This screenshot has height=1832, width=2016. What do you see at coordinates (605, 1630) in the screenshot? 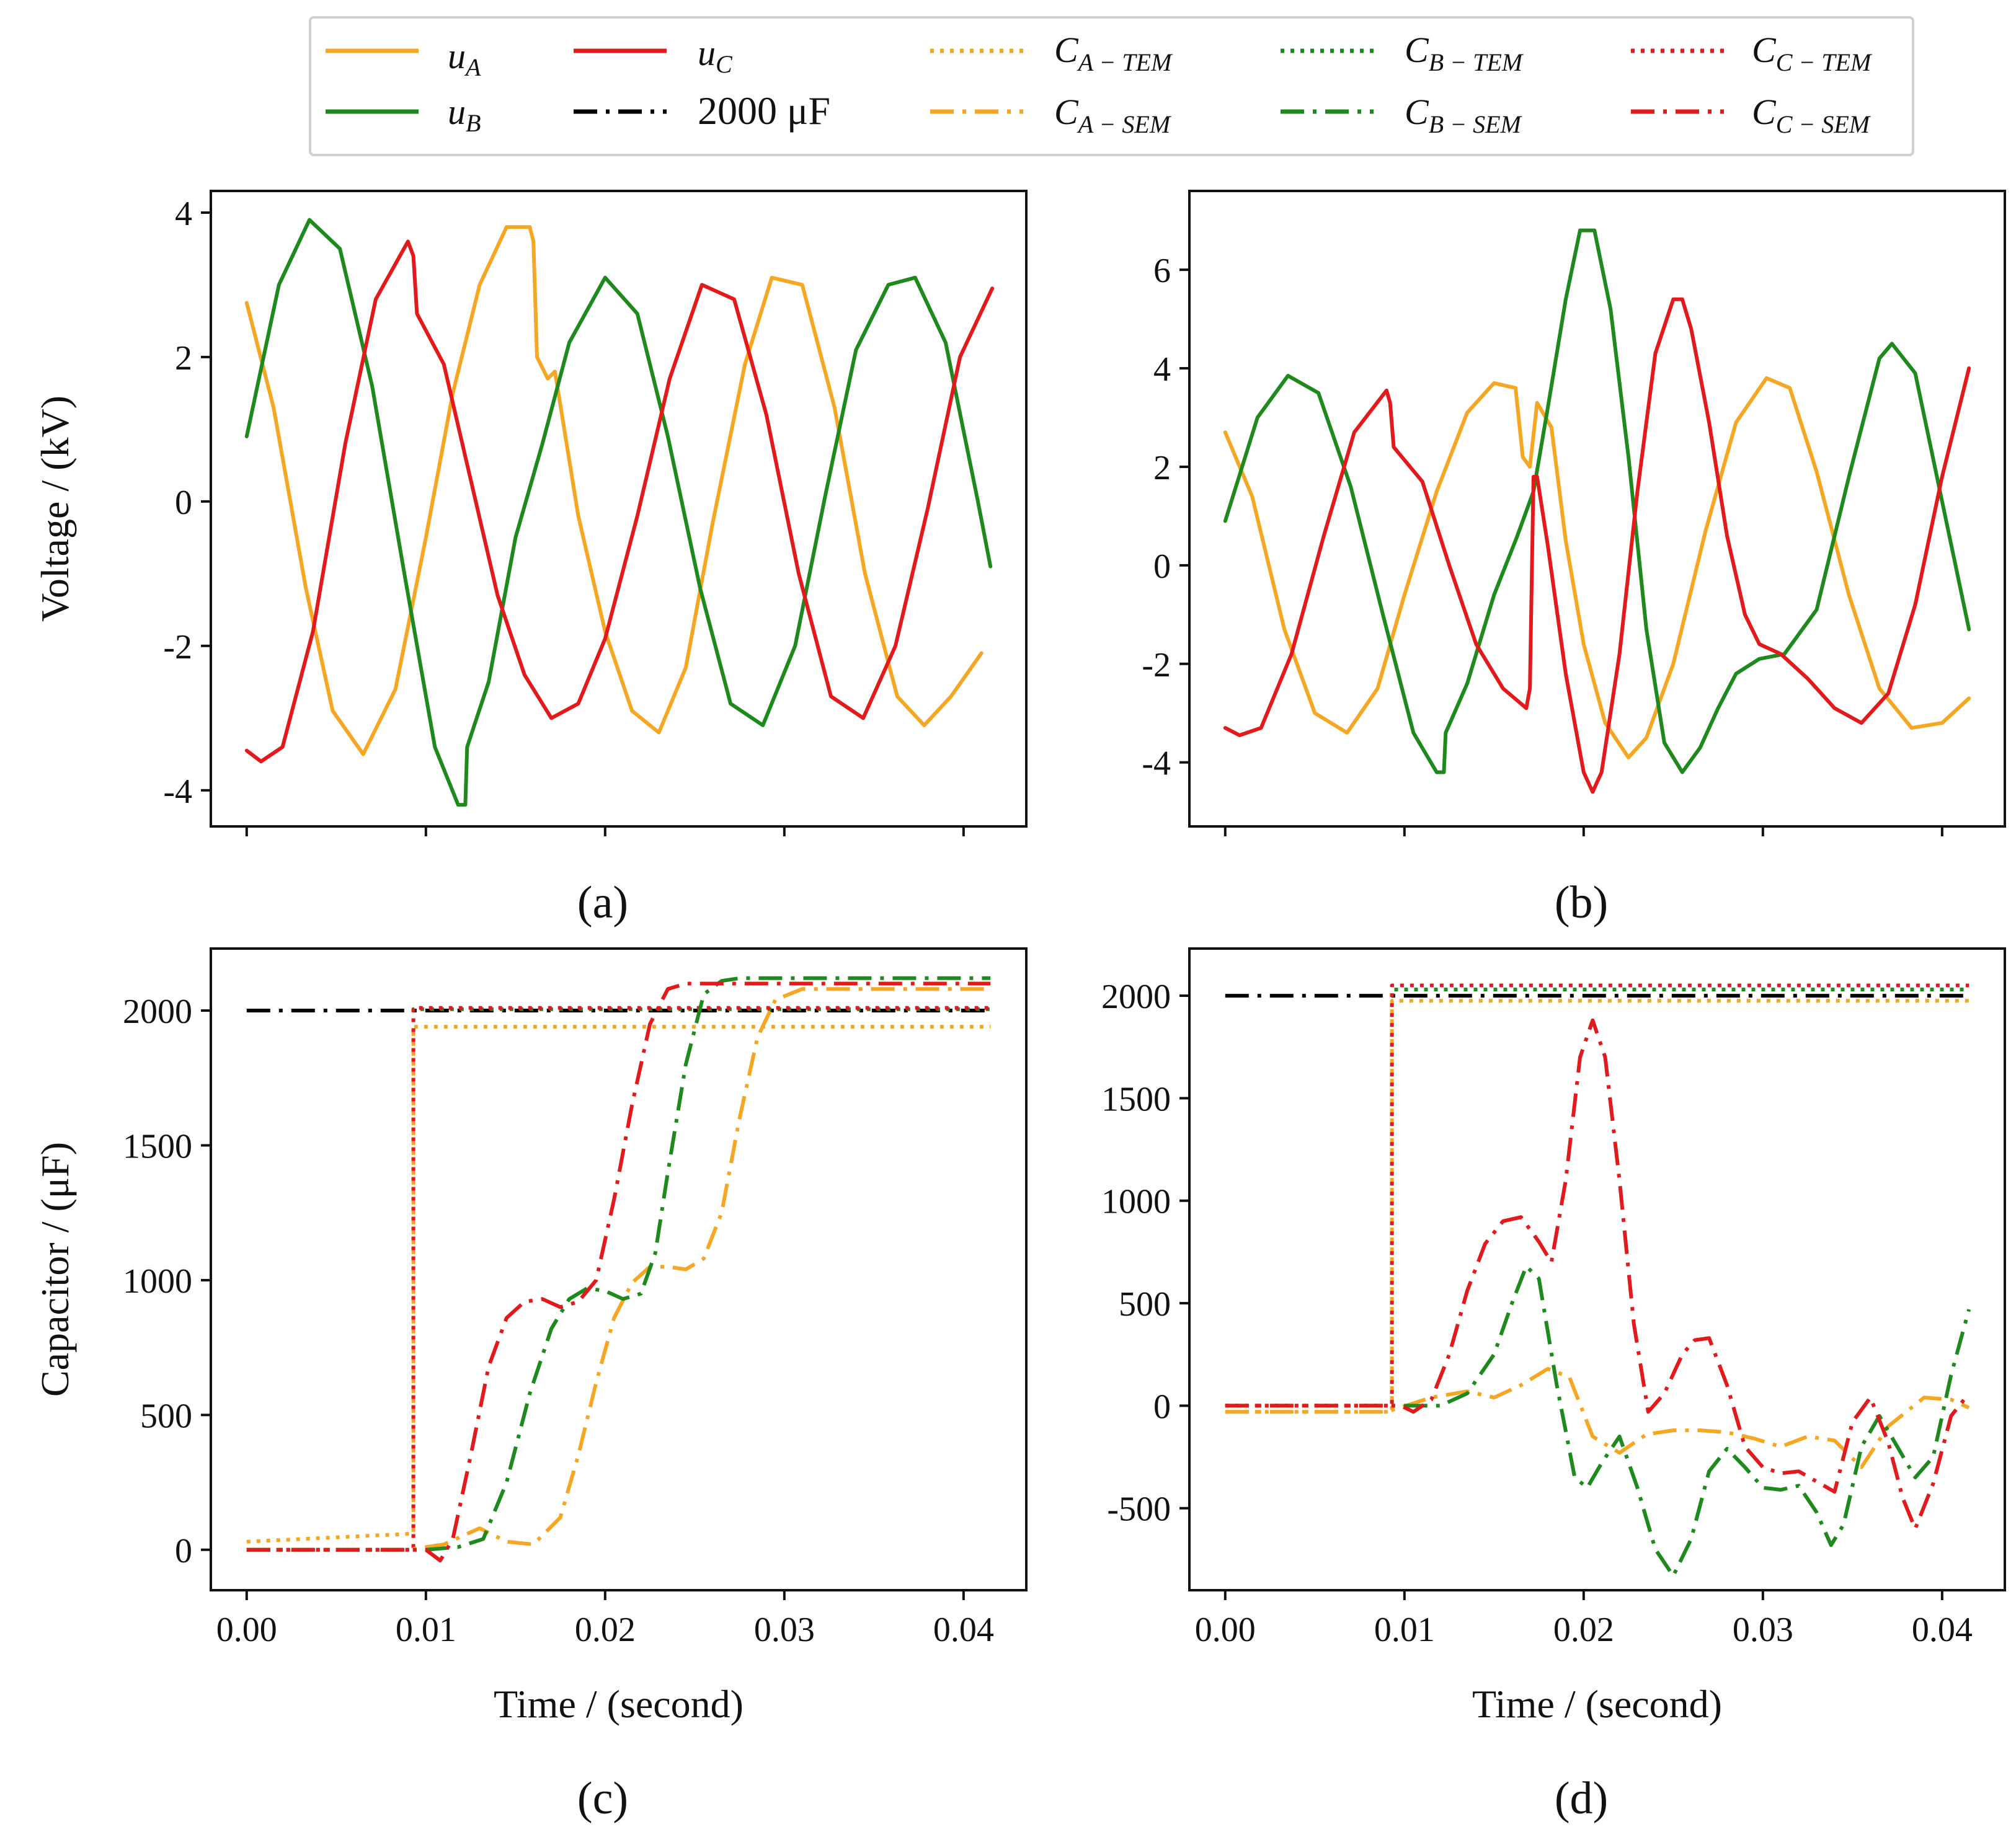
I see `x-tick-label-c: 0.02` at bounding box center [605, 1630].